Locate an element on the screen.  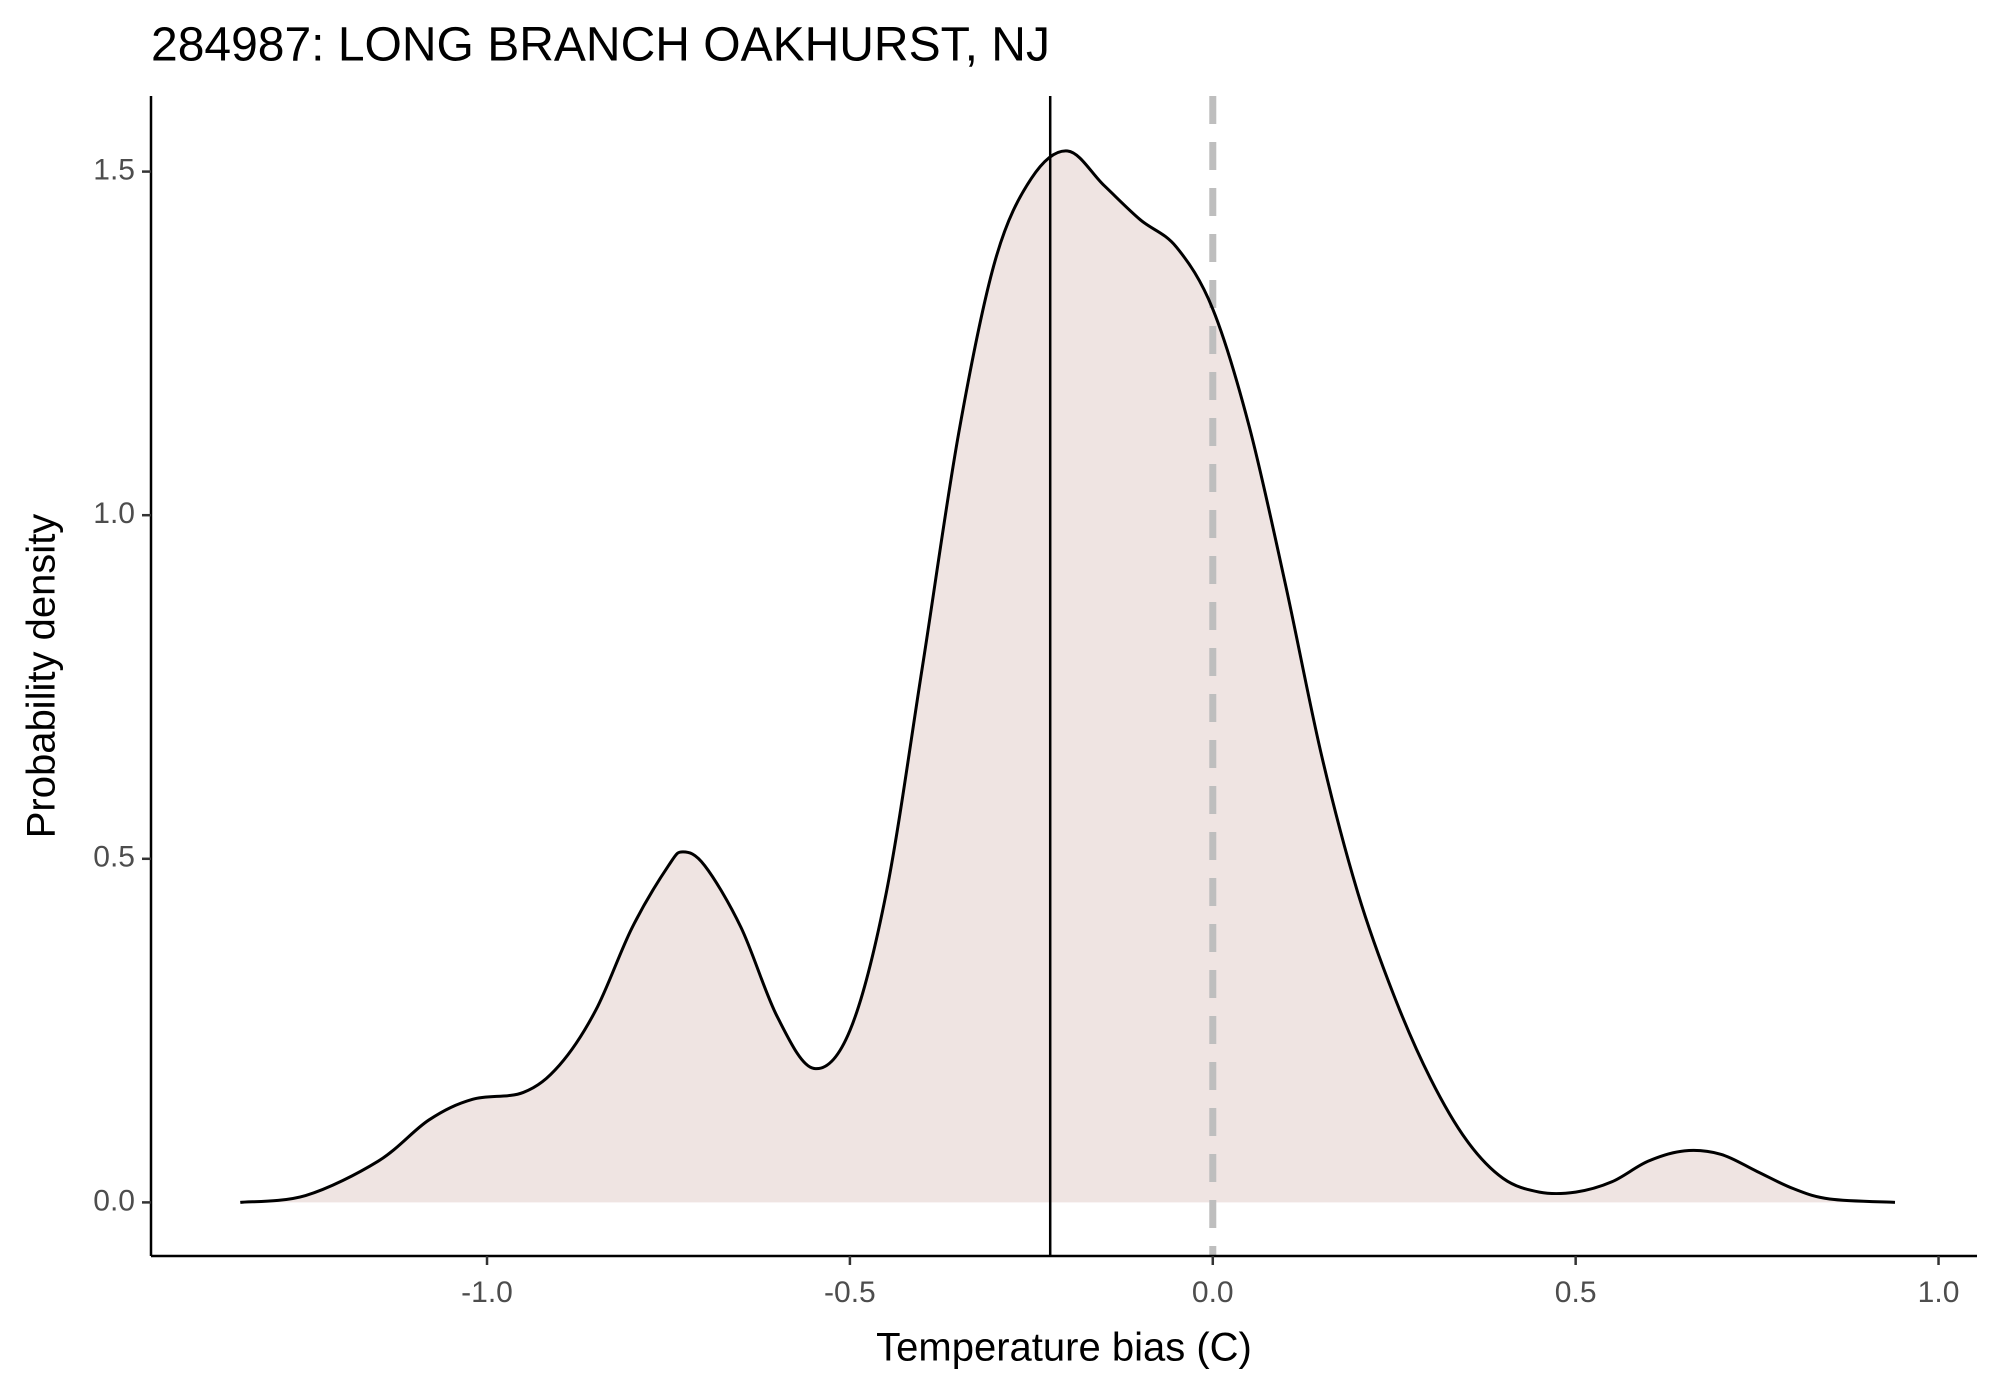
y-axis-title: Probability density is located at coordinates (42, 676).